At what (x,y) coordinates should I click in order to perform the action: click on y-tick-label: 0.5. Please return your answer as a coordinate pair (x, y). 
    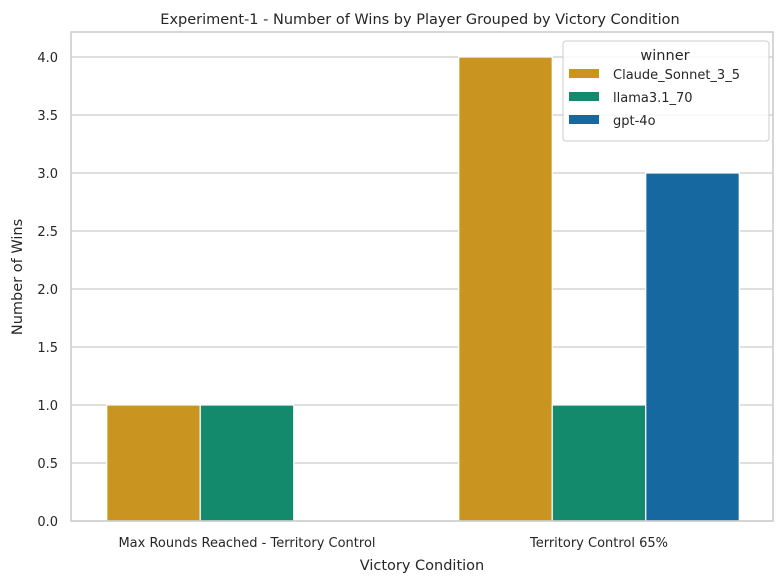
    Looking at the image, I should click on (47, 464).